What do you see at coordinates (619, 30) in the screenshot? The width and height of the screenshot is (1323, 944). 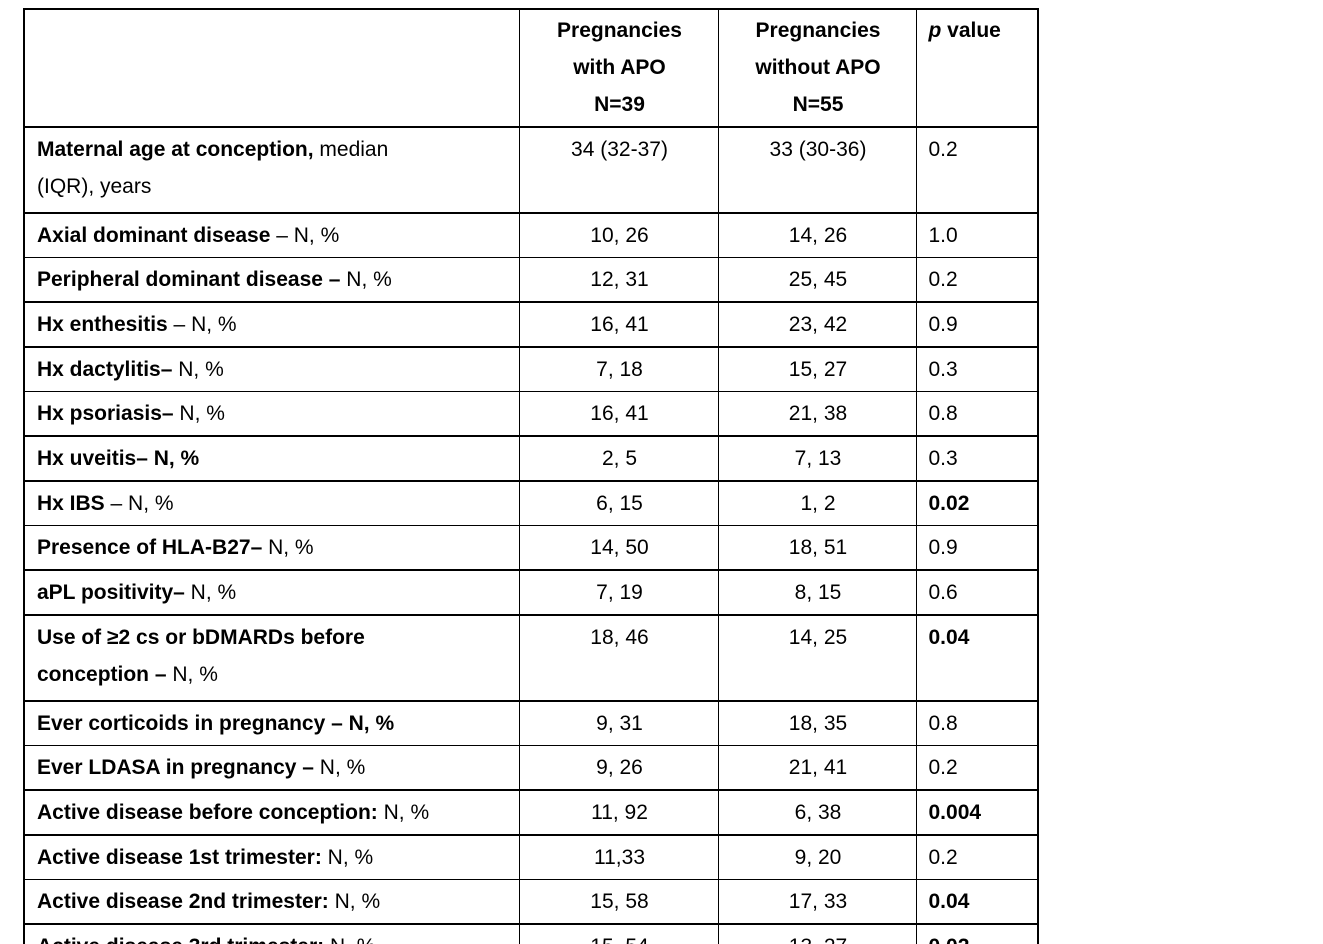 I see `header-with-apo-line1: Pregnancies` at bounding box center [619, 30].